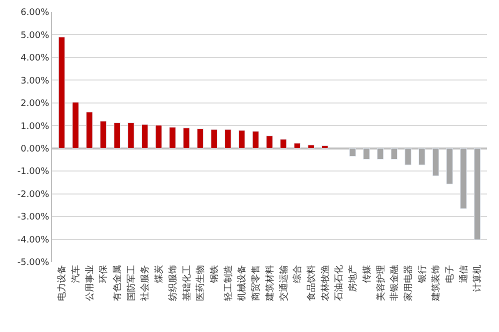 The height and width of the screenshot is (332, 499). What do you see at coordinates (256, 282) in the screenshot?
I see `x-tick-label: 商贸零售` at bounding box center [256, 282].